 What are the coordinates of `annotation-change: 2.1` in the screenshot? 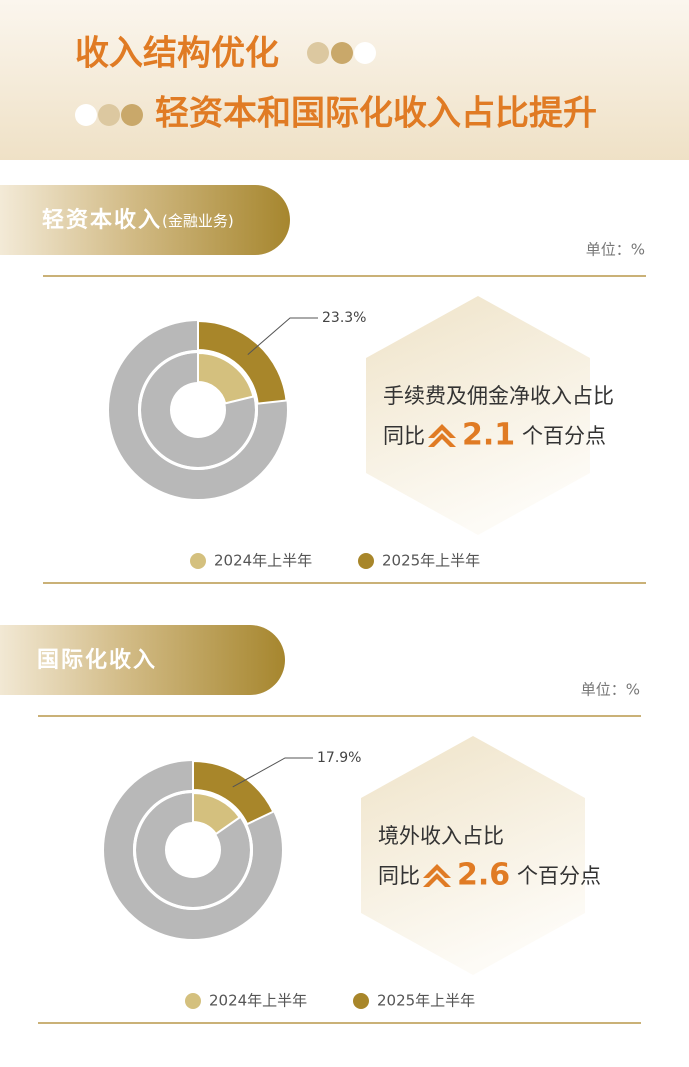 It's located at (488, 435).